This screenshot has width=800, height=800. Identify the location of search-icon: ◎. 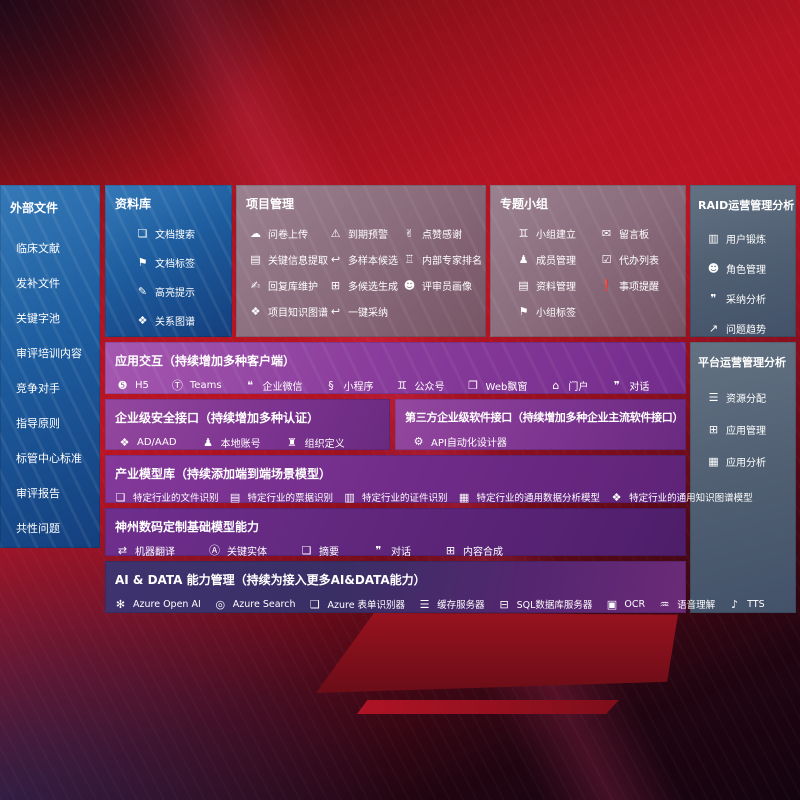
(220, 604).